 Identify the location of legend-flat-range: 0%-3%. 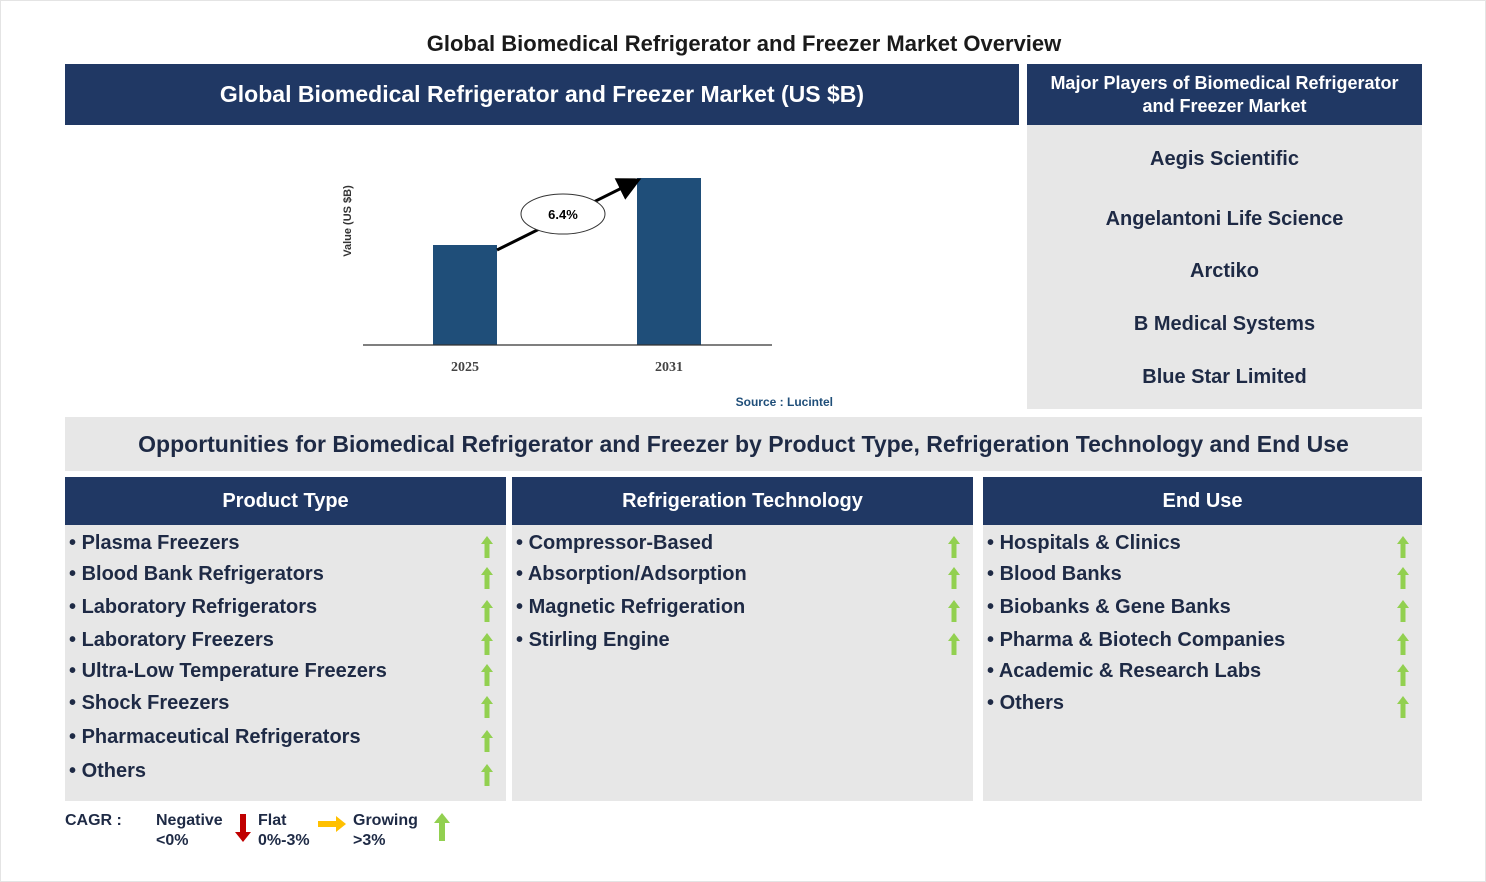
(284, 840).